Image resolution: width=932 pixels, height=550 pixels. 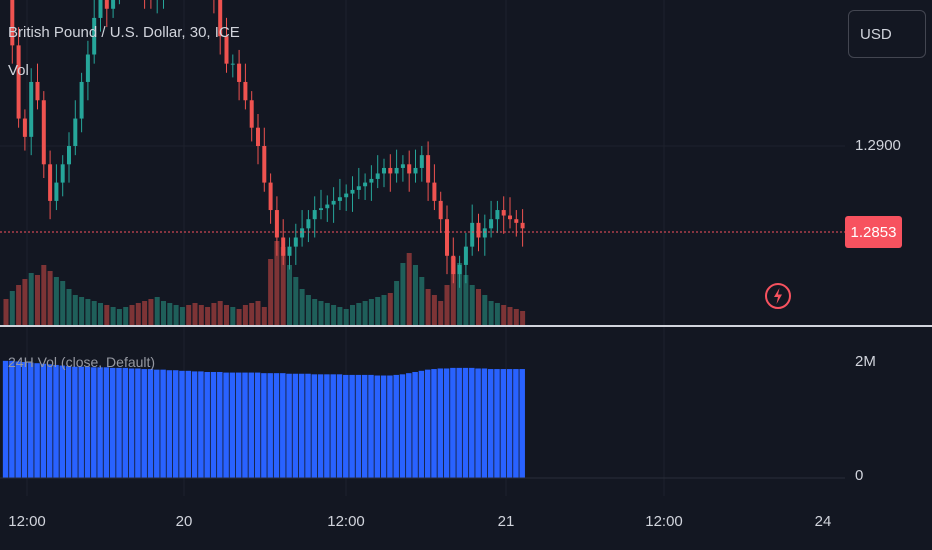 I want to click on indicator-label: 24H Vol (close, Default), so click(x=82, y=362).